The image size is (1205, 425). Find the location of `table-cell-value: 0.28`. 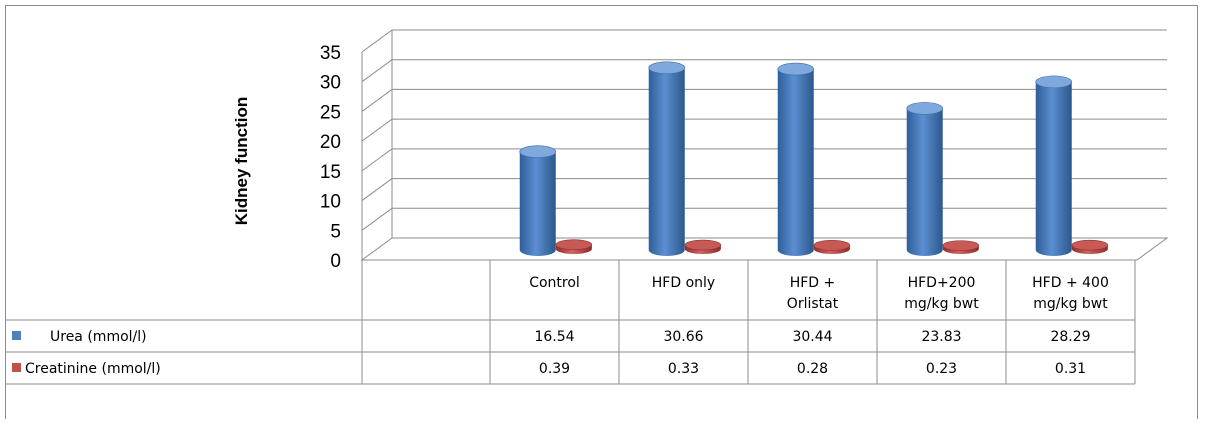

table-cell-value: 0.28 is located at coordinates (812, 369).